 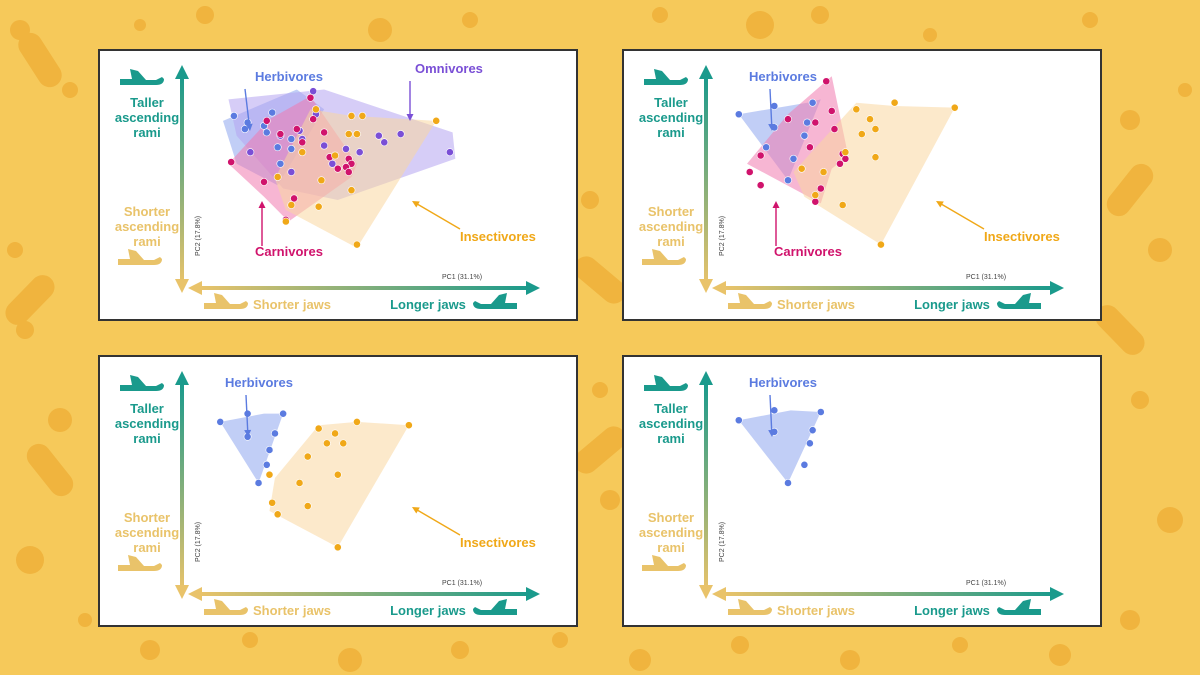 What do you see at coordinates (289, 251) in the screenshot?
I see `carnivores-label: Carnivores` at bounding box center [289, 251].